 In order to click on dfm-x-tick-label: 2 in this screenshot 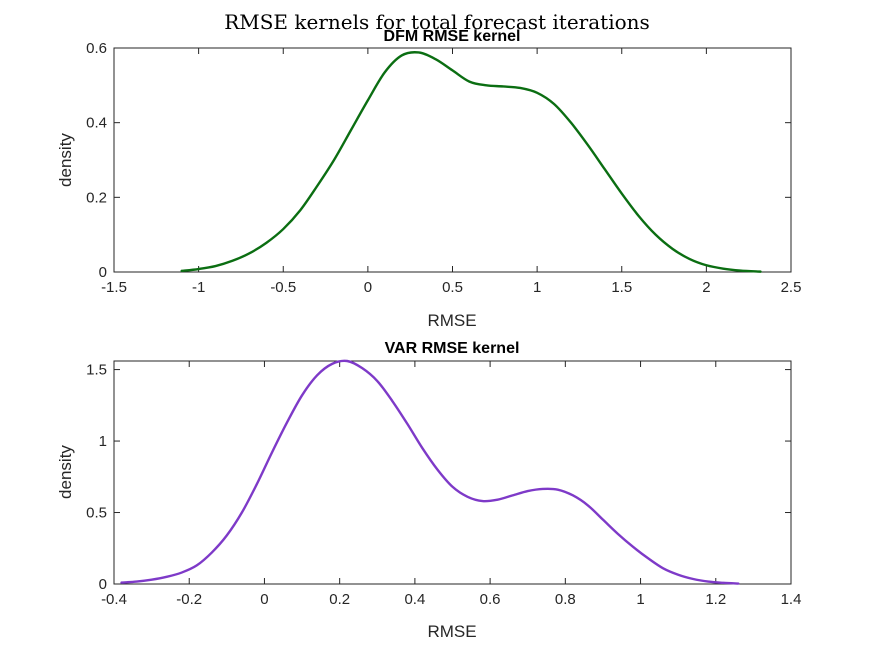, I will do `click(706, 287)`.